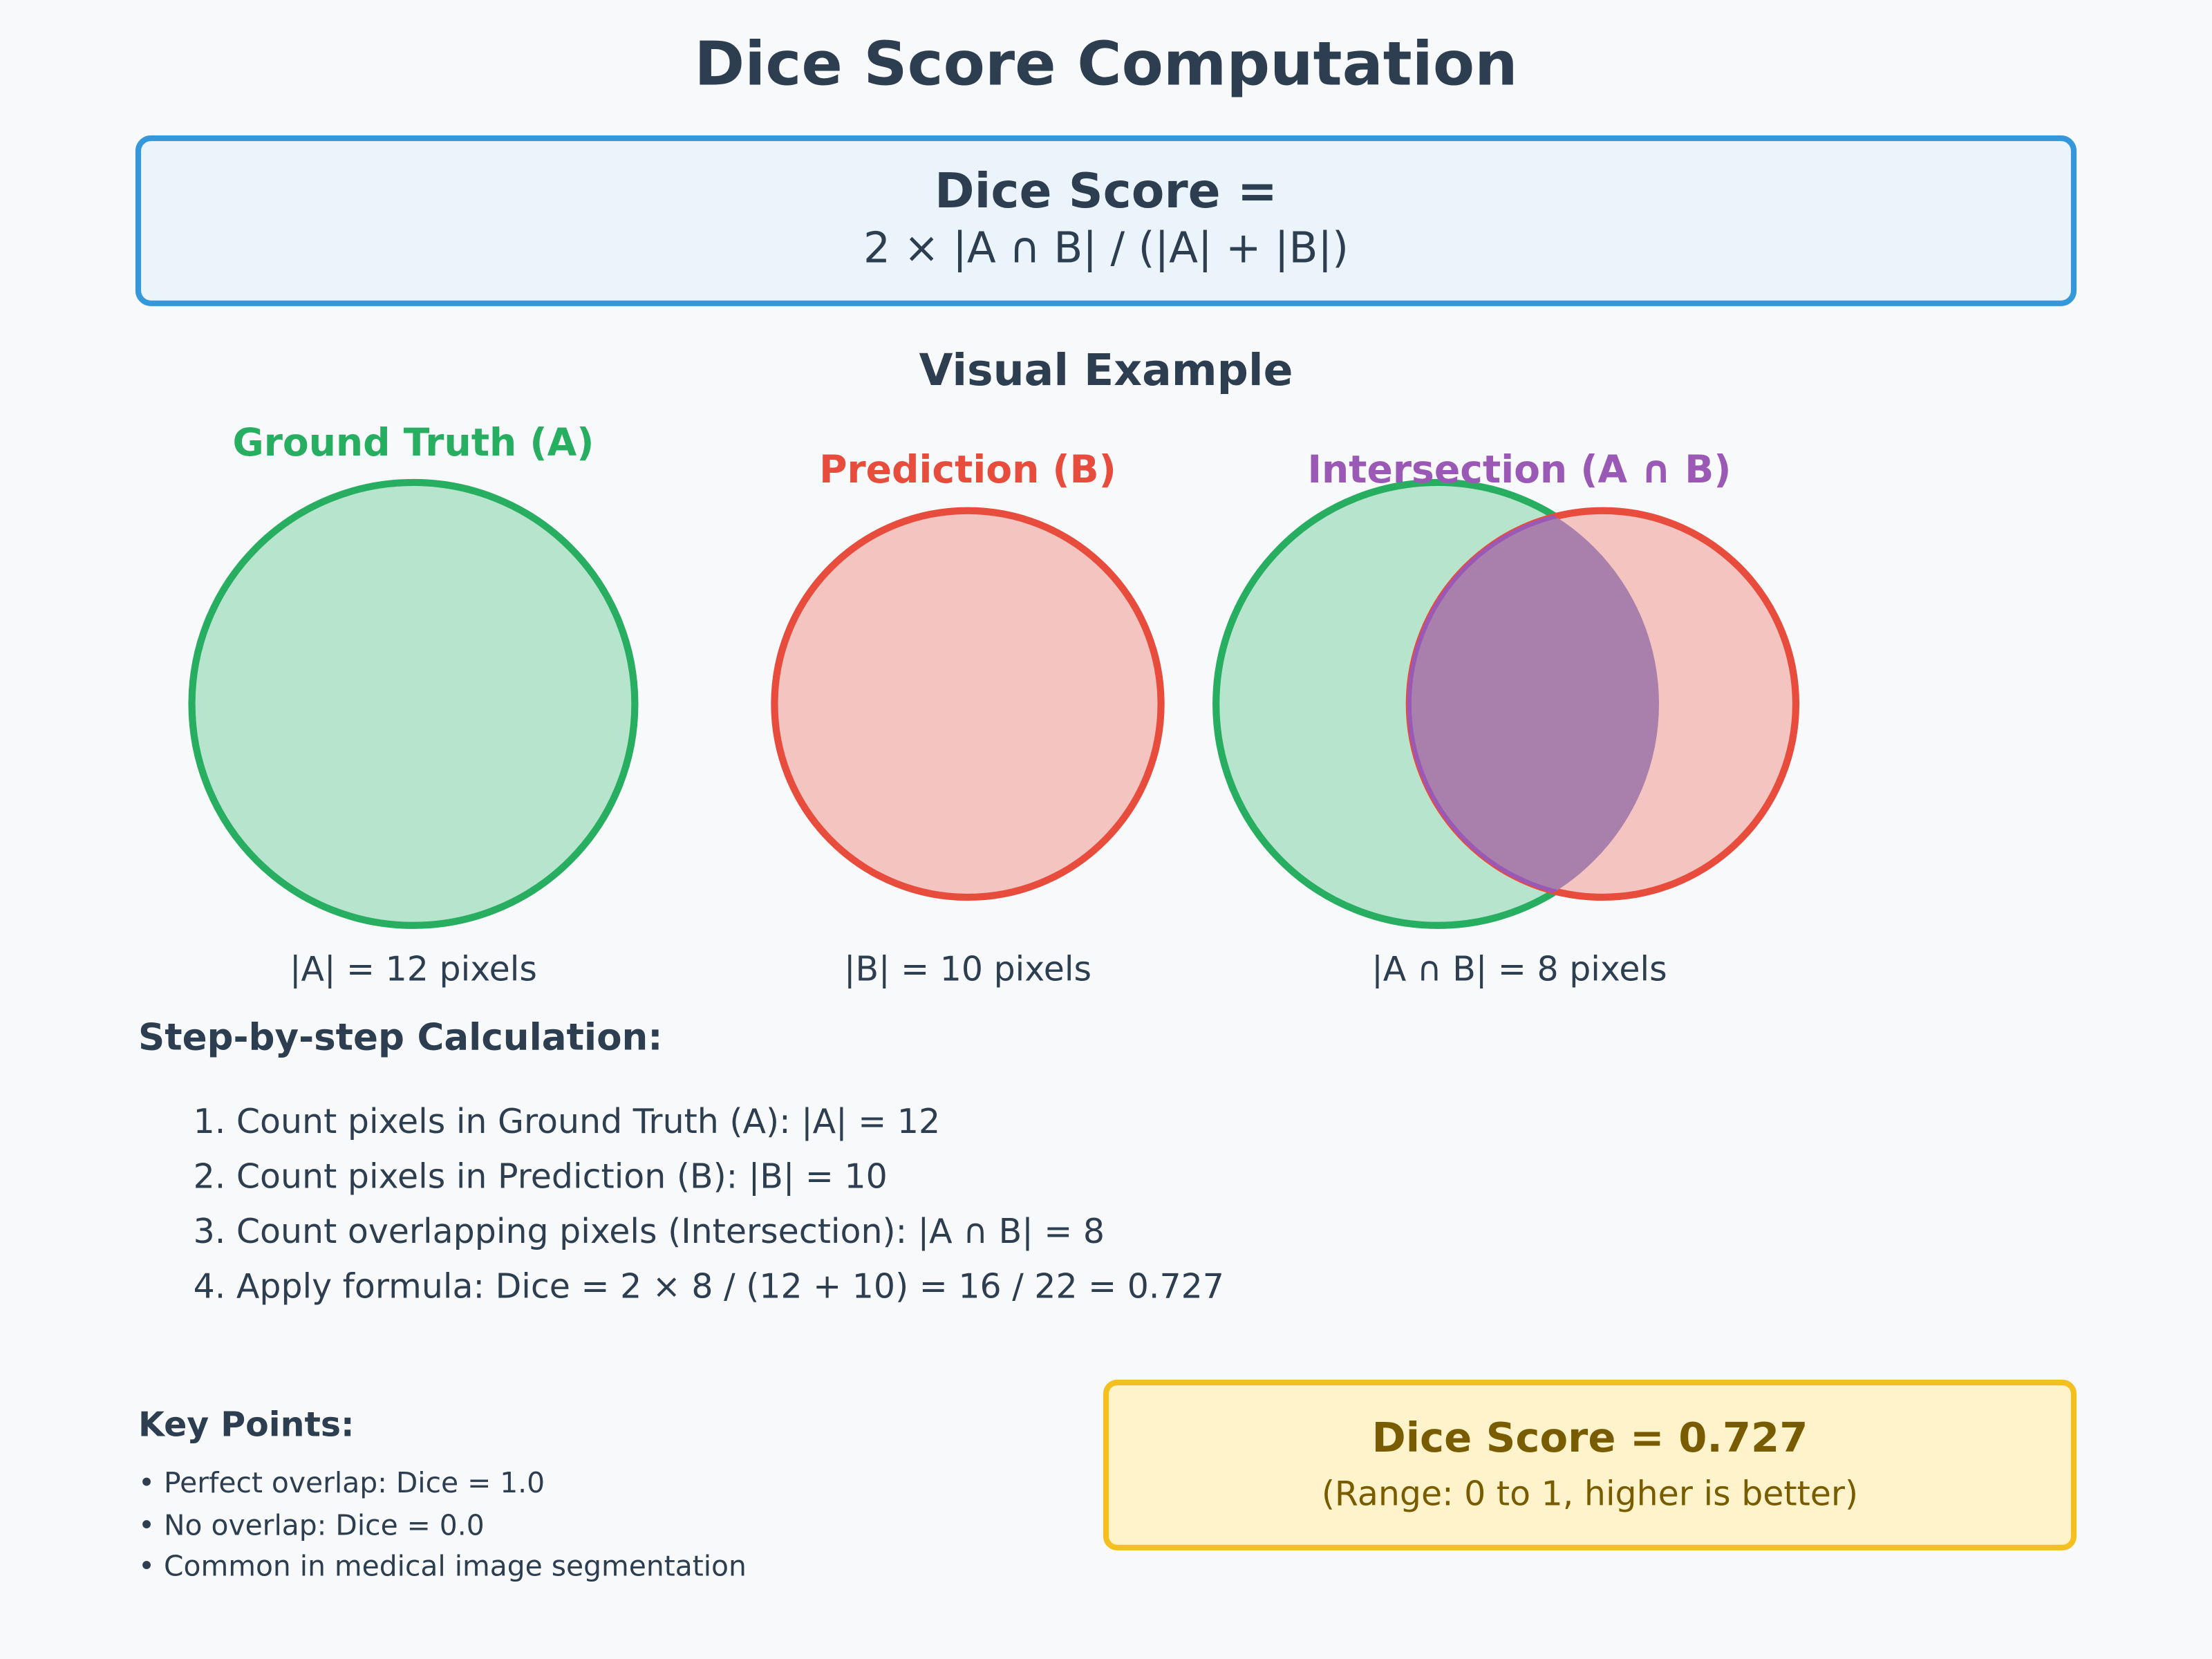 The width and height of the screenshot is (2212, 1659). I want to click on intersection-group: Intersection (A ∩ B) |A ∩ B| = 8 pixels, so click(1506, 718).